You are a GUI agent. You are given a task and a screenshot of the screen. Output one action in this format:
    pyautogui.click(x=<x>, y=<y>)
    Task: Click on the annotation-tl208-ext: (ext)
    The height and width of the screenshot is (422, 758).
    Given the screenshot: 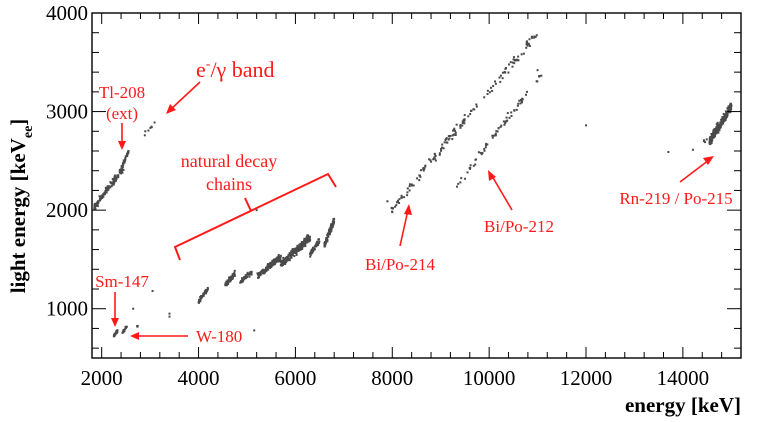 What is the action you would take?
    pyautogui.click(x=122, y=113)
    